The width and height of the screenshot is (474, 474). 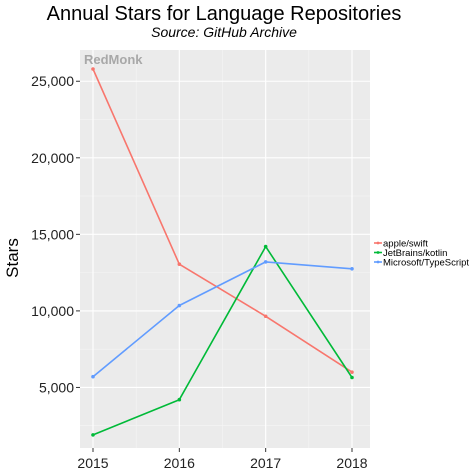 What do you see at coordinates (56, 387) in the screenshot?
I see `y-tick-label: 5,000` at bounding box center [56, 387].